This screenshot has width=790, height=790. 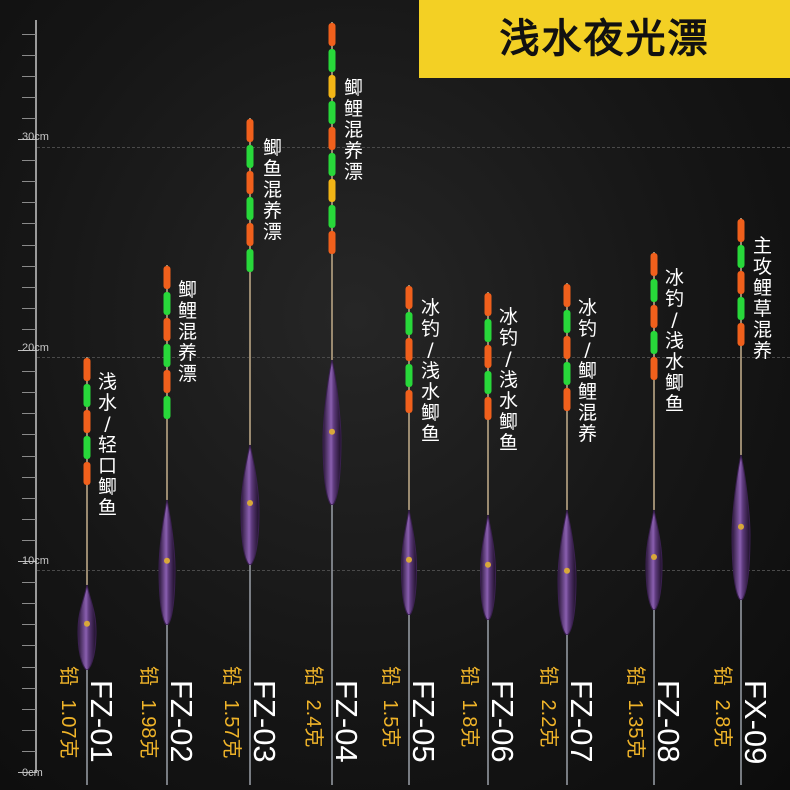 What do you see at coordinates (346, 721) in the screenshot?
I see `float-model: FZ-04` at bounding box center [346, 721].